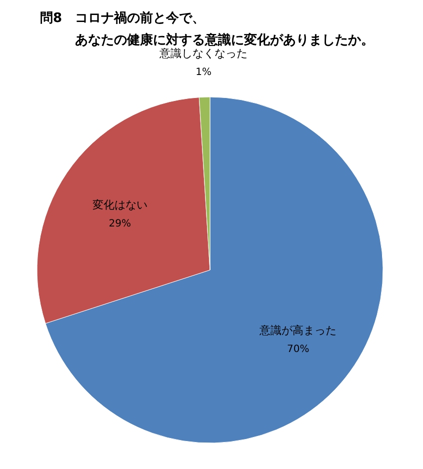 This screenshot has width=423, height=469. What do you see at coordinates (203, 53) in the screenshot?
I see `slice-label: 意識しなくなった` at bounding box center [203, 53].